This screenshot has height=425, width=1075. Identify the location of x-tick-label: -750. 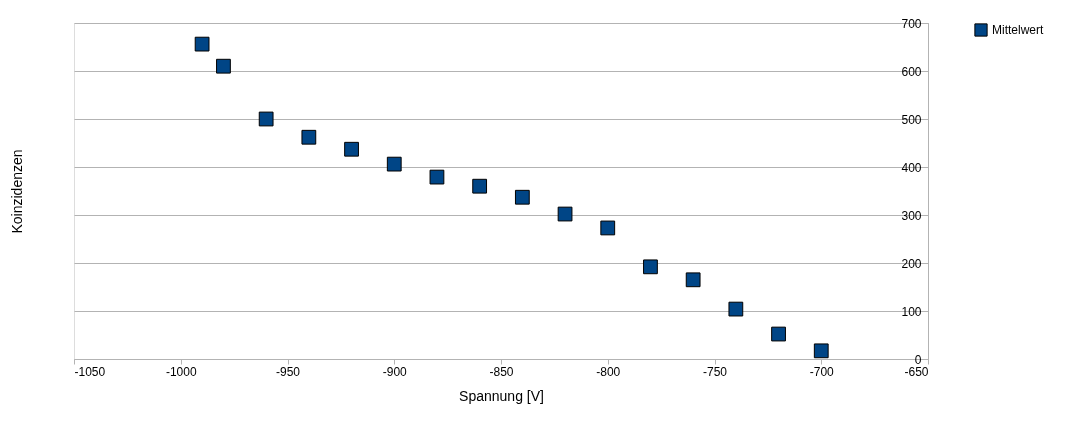
(715, 371).